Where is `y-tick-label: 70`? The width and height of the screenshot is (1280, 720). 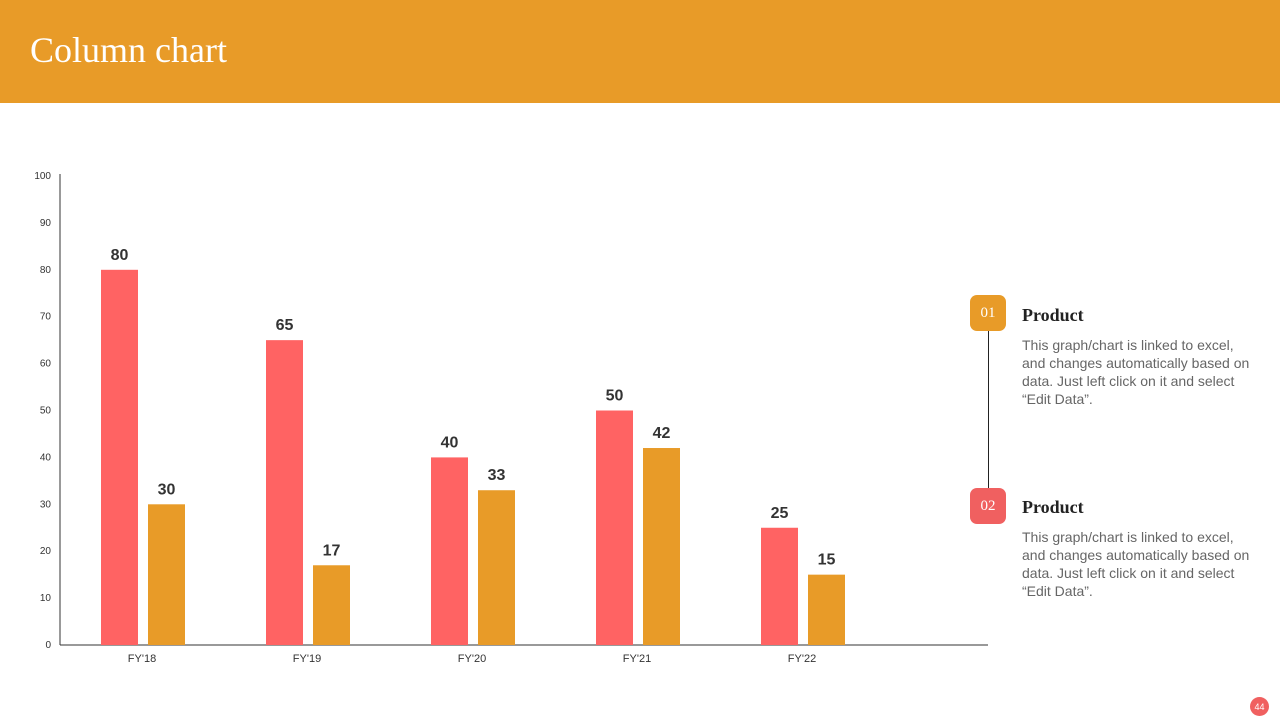
y-tick-label: 70 is located at coordinates (46, 317).